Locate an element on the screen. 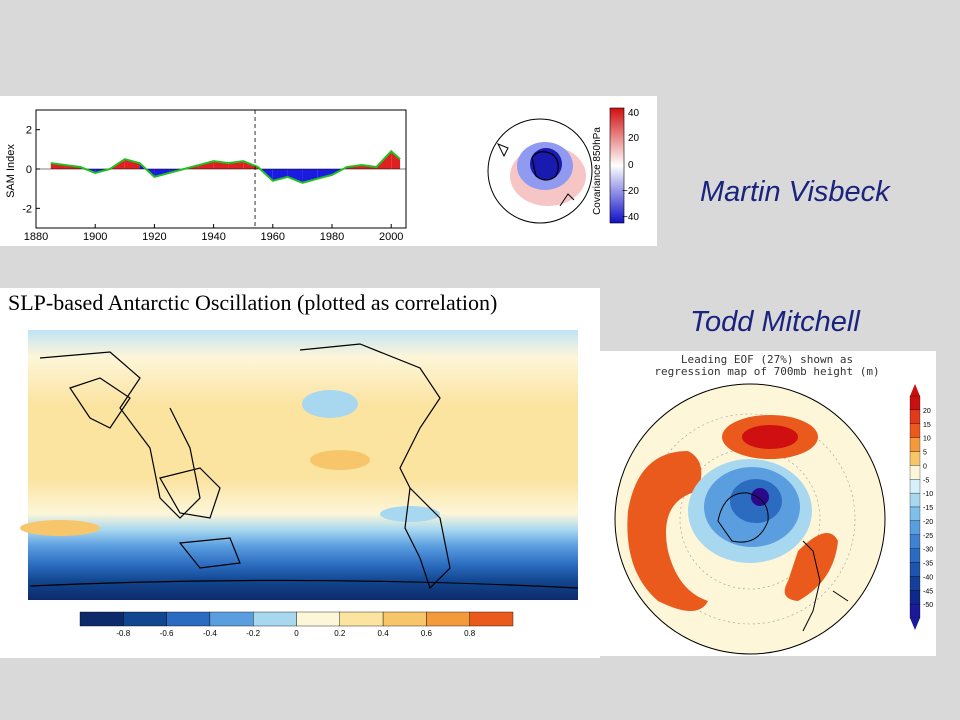  eof-title-line2: regression map of 700mb height (m) is located at coordinates (767, 371).